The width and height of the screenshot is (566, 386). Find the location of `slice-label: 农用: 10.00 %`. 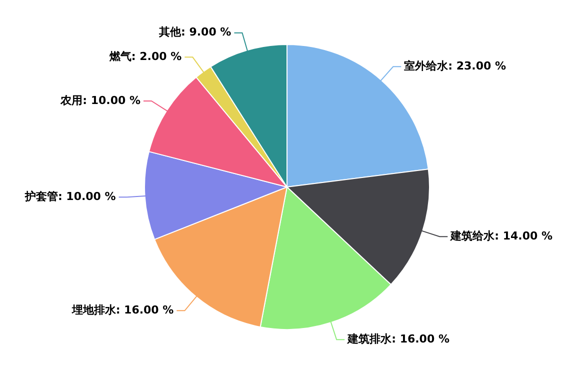

slice-label: 农用: 10.00 % is located at coordinates (100, 100).